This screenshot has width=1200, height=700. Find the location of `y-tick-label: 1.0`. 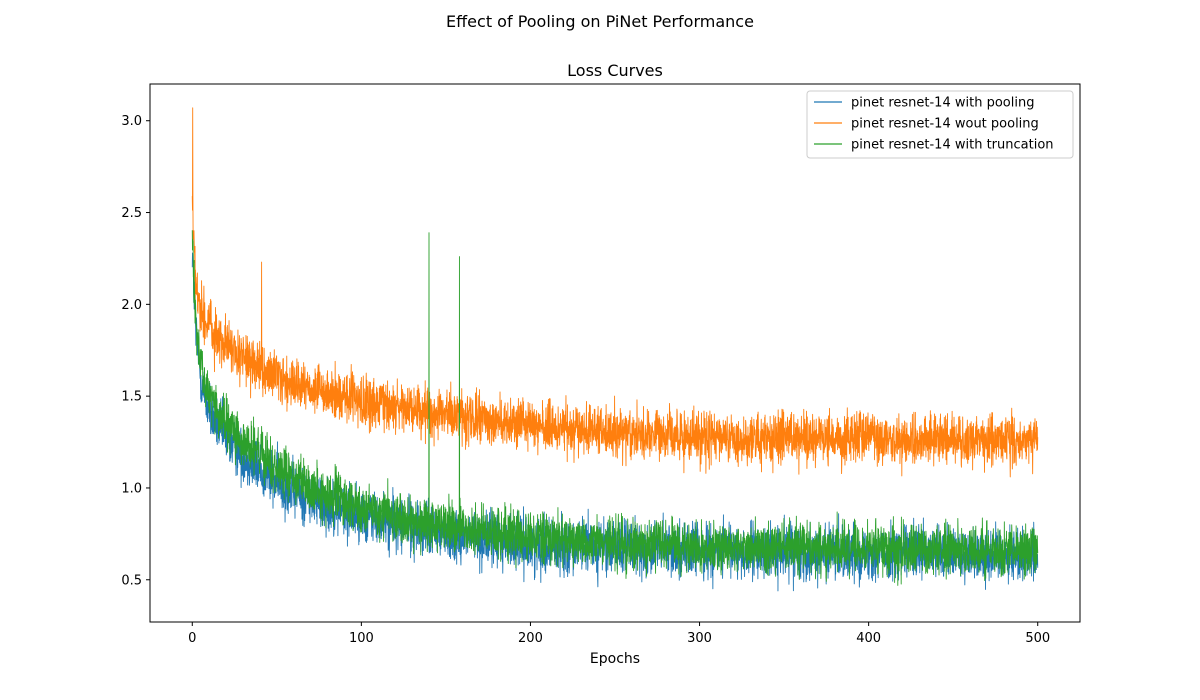

y-tick-label: 1.0 is located at coordinates (131, 488).